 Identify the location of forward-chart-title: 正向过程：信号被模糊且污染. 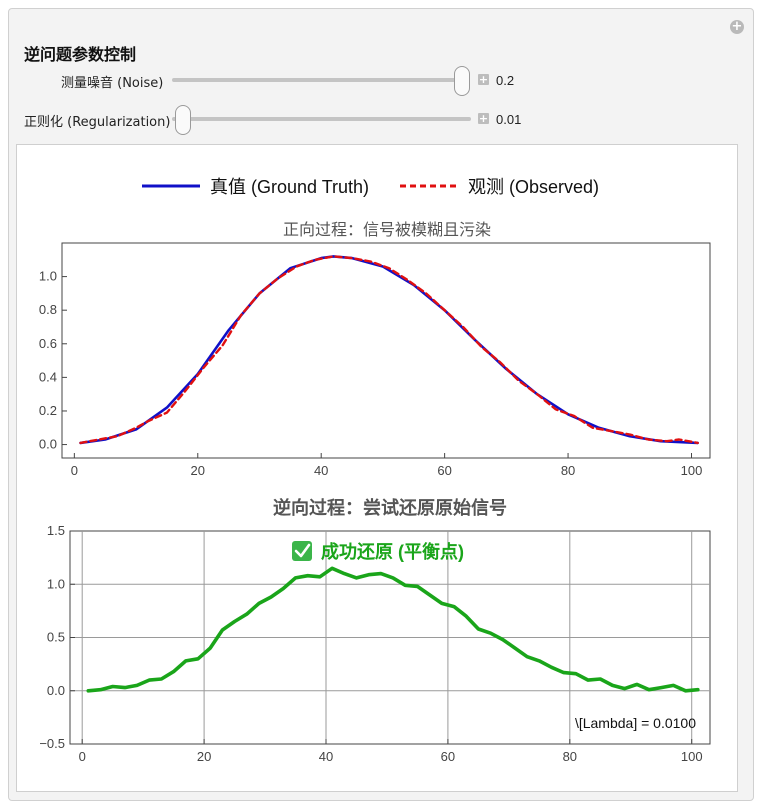
(387, 230).